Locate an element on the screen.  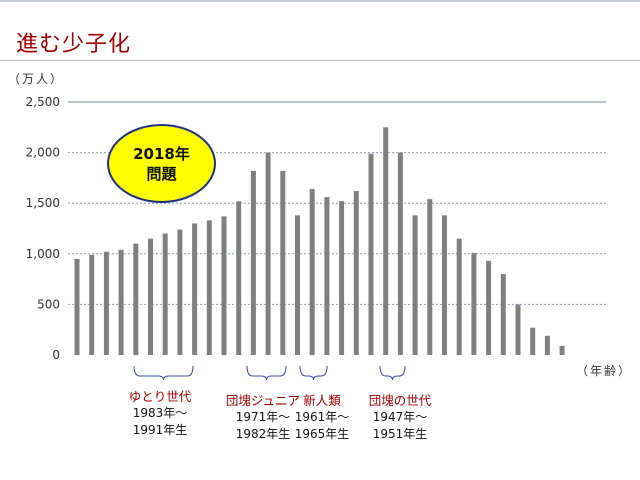
generation-name: 団塊の世代 is located at coordinates (400, 400).